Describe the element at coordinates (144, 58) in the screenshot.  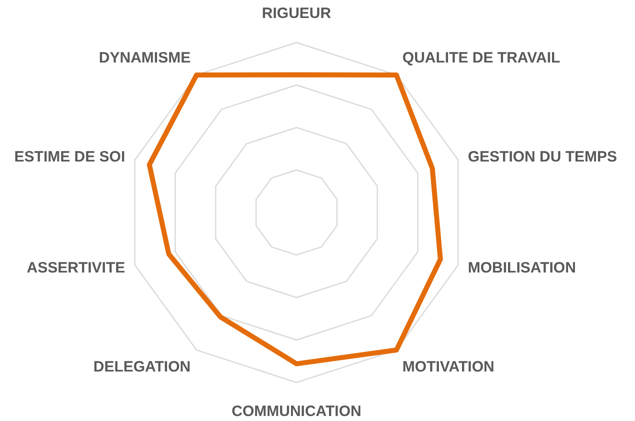
I see `spoke-label: DYNAMISME` at that location.